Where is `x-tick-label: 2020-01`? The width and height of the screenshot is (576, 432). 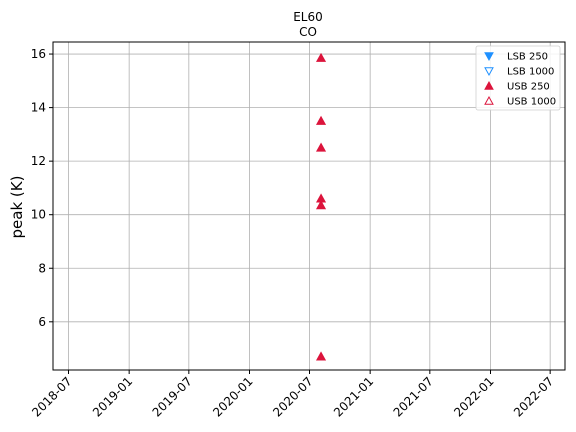 x-tick-label: 2020-01 is located at coordinates (232, 396).